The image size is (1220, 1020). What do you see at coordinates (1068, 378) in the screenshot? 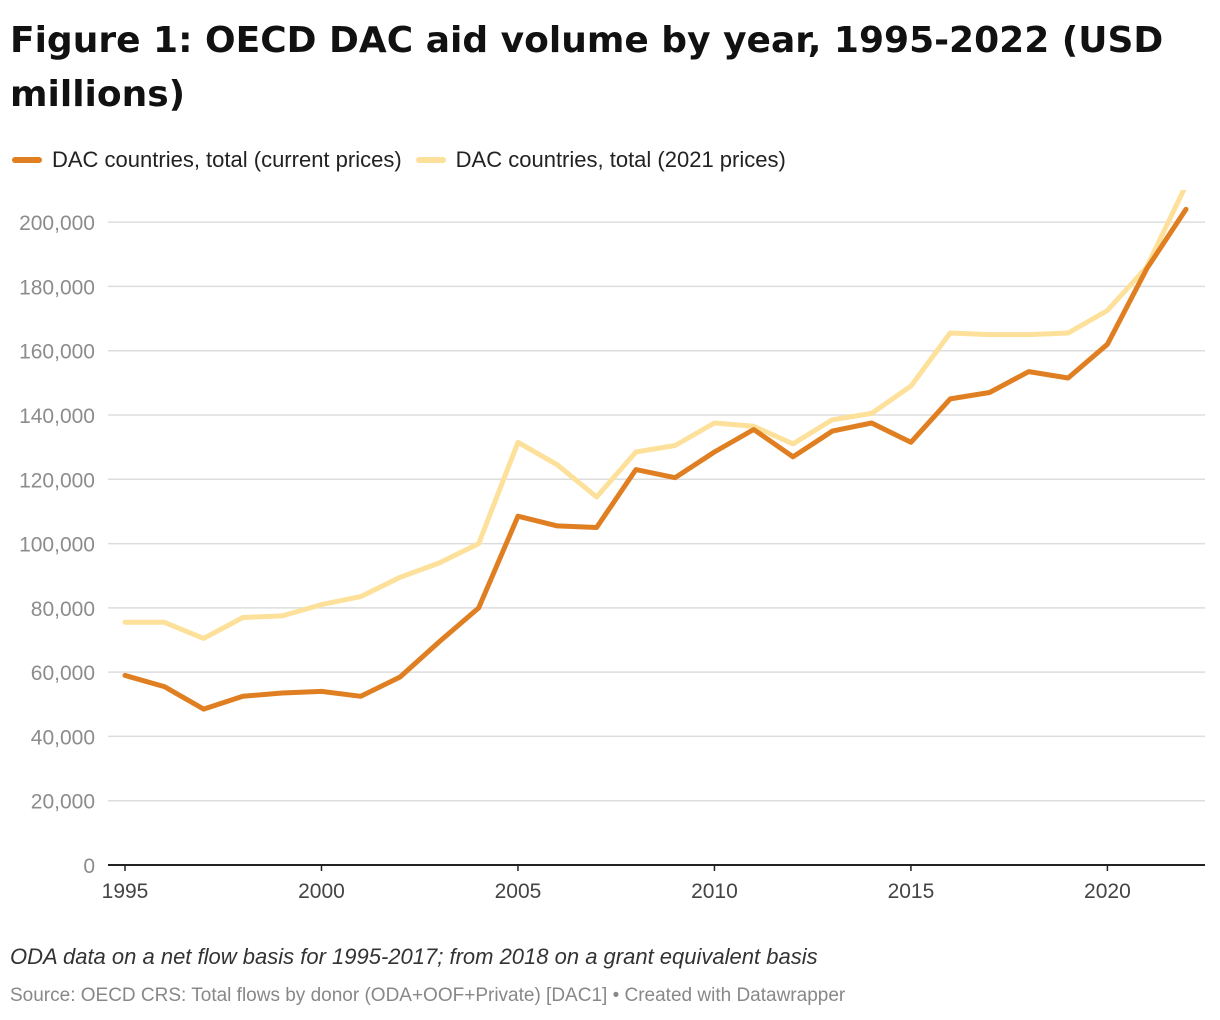
I see `data-point-current-2019` at bounding box center [1068, 378].